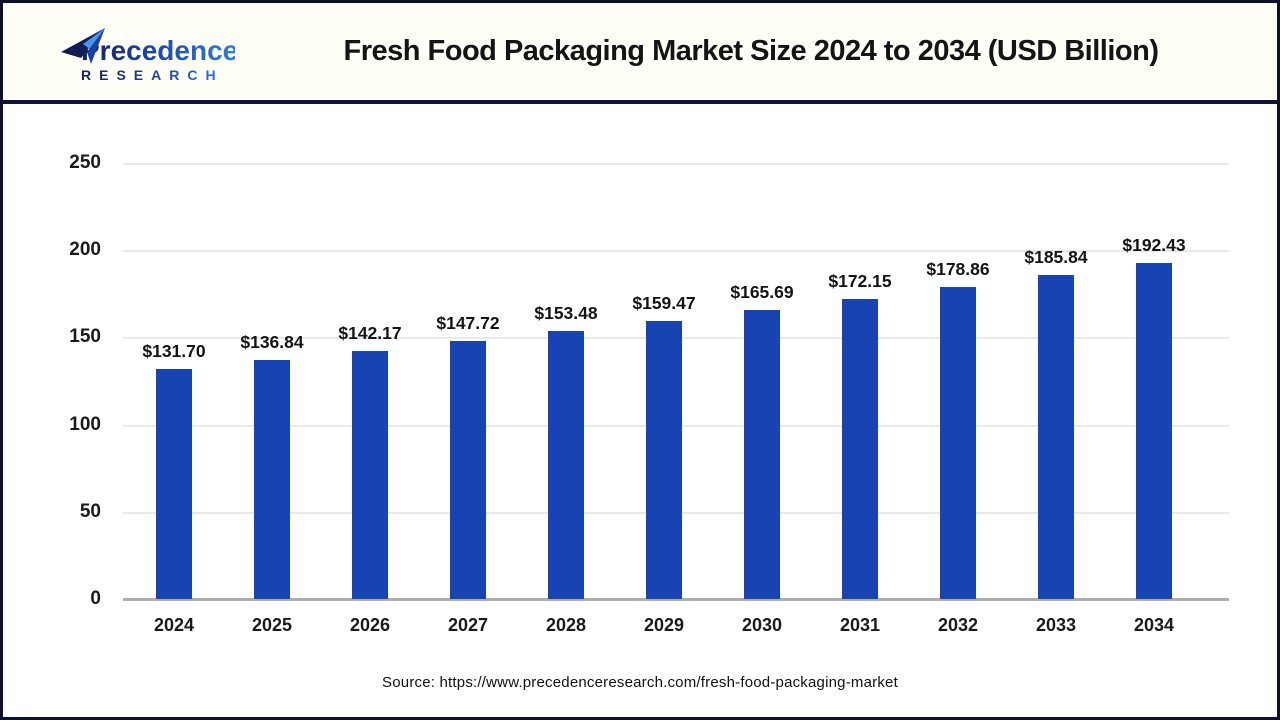 The height and width of the screenshot is (720, 1280). I want to click on bar-group-2028: $153.48, so click(566, 381).